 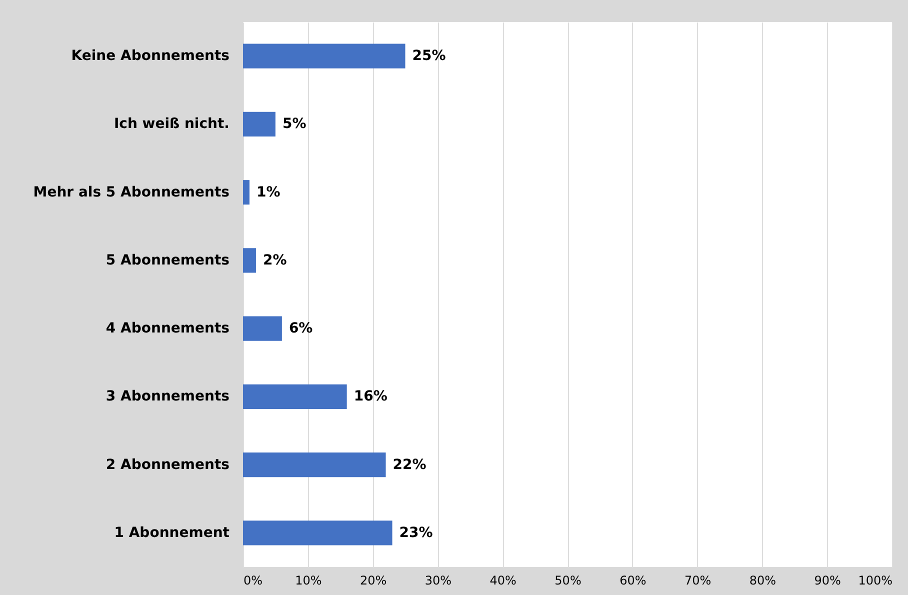 What do you see at coordinates (172, 532) in the screenshot?
I see `y-tick-label: 1 Abonnement` at bounding box center [172, 532].